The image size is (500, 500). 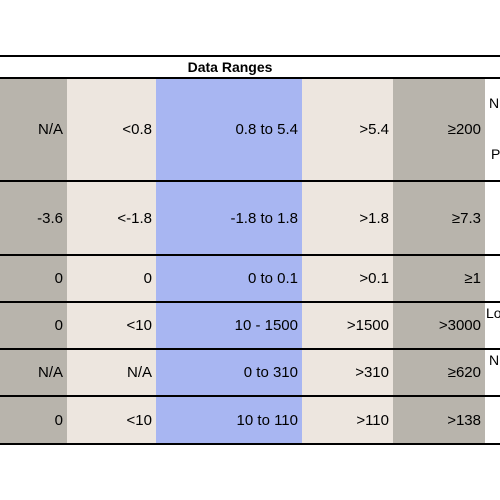 What do you see at coordinates (229, 420) in the screenshot?
I see `table-cell: 10 to 110` at bounding box center [229, 420].